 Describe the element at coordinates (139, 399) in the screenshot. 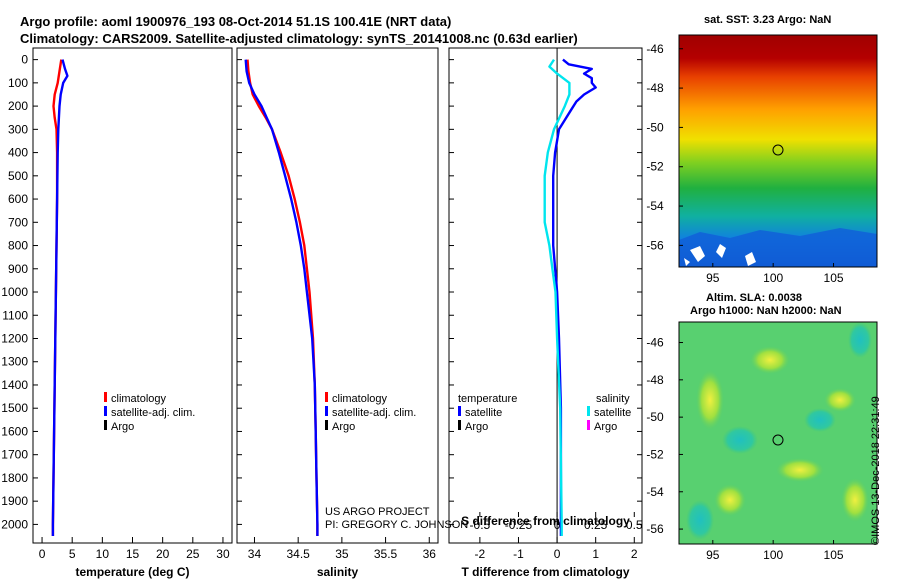

I see `legend-label-climatology: climatology` at that location.